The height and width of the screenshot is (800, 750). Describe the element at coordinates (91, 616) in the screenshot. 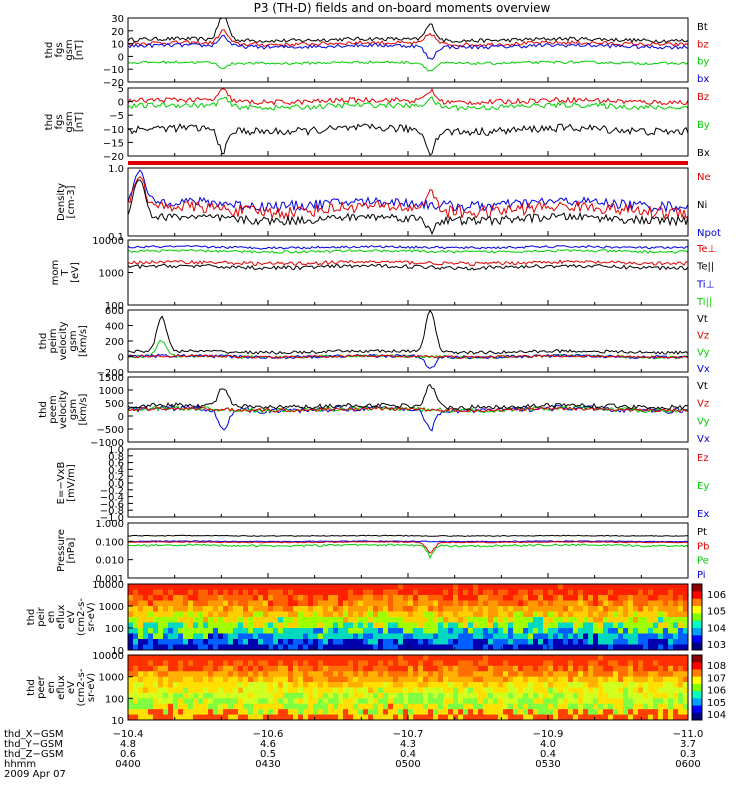

I see `y-axis-label: sr-eV)` at that location.